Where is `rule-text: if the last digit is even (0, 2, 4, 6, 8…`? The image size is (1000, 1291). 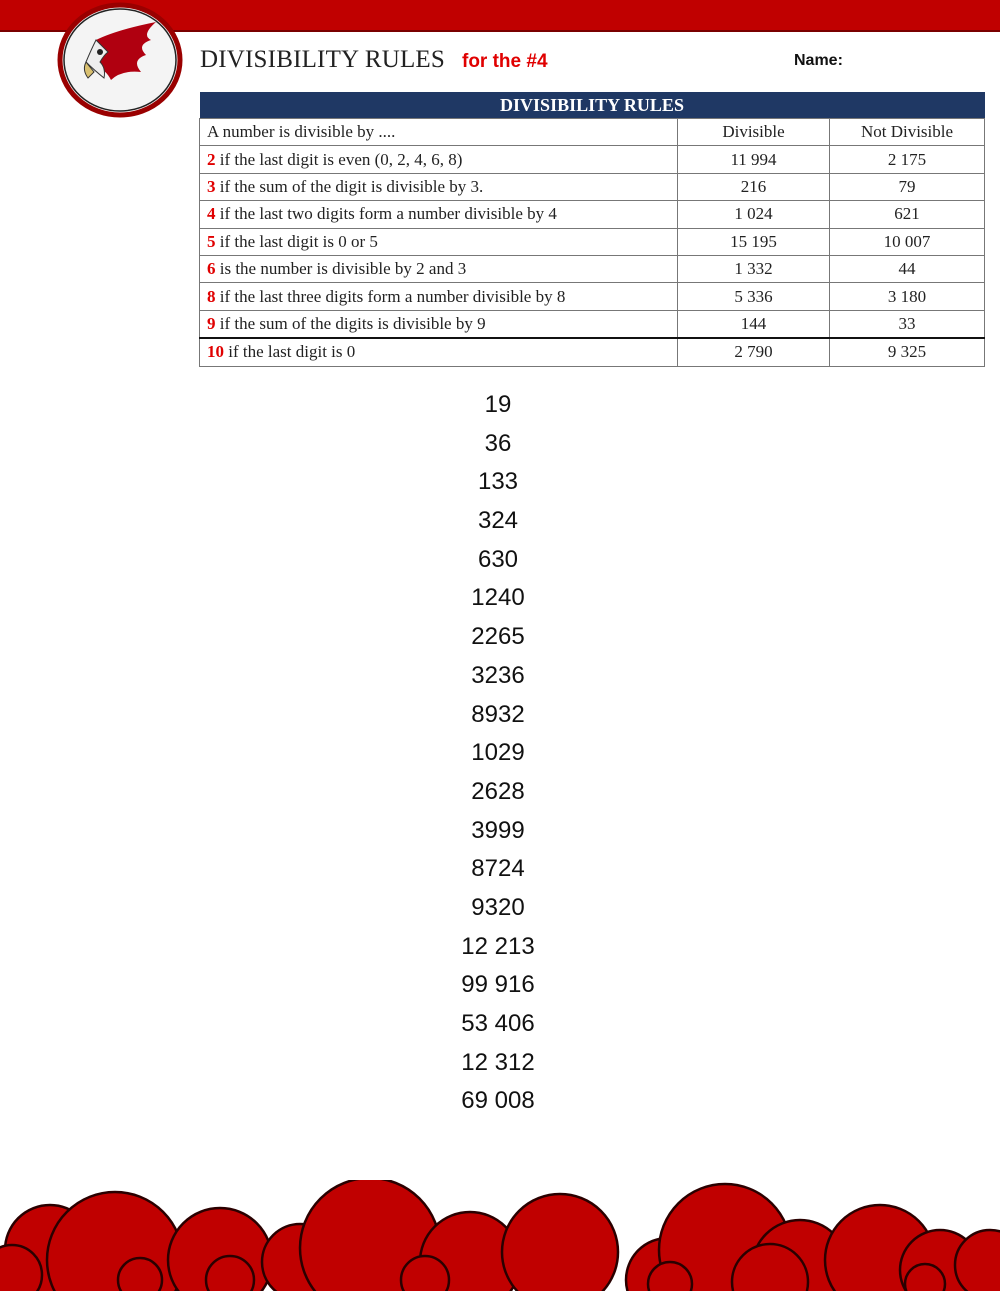
rule-text: if the last digit is even (0, 2, 4, 6, 8… is located at coordinates (339, 159).